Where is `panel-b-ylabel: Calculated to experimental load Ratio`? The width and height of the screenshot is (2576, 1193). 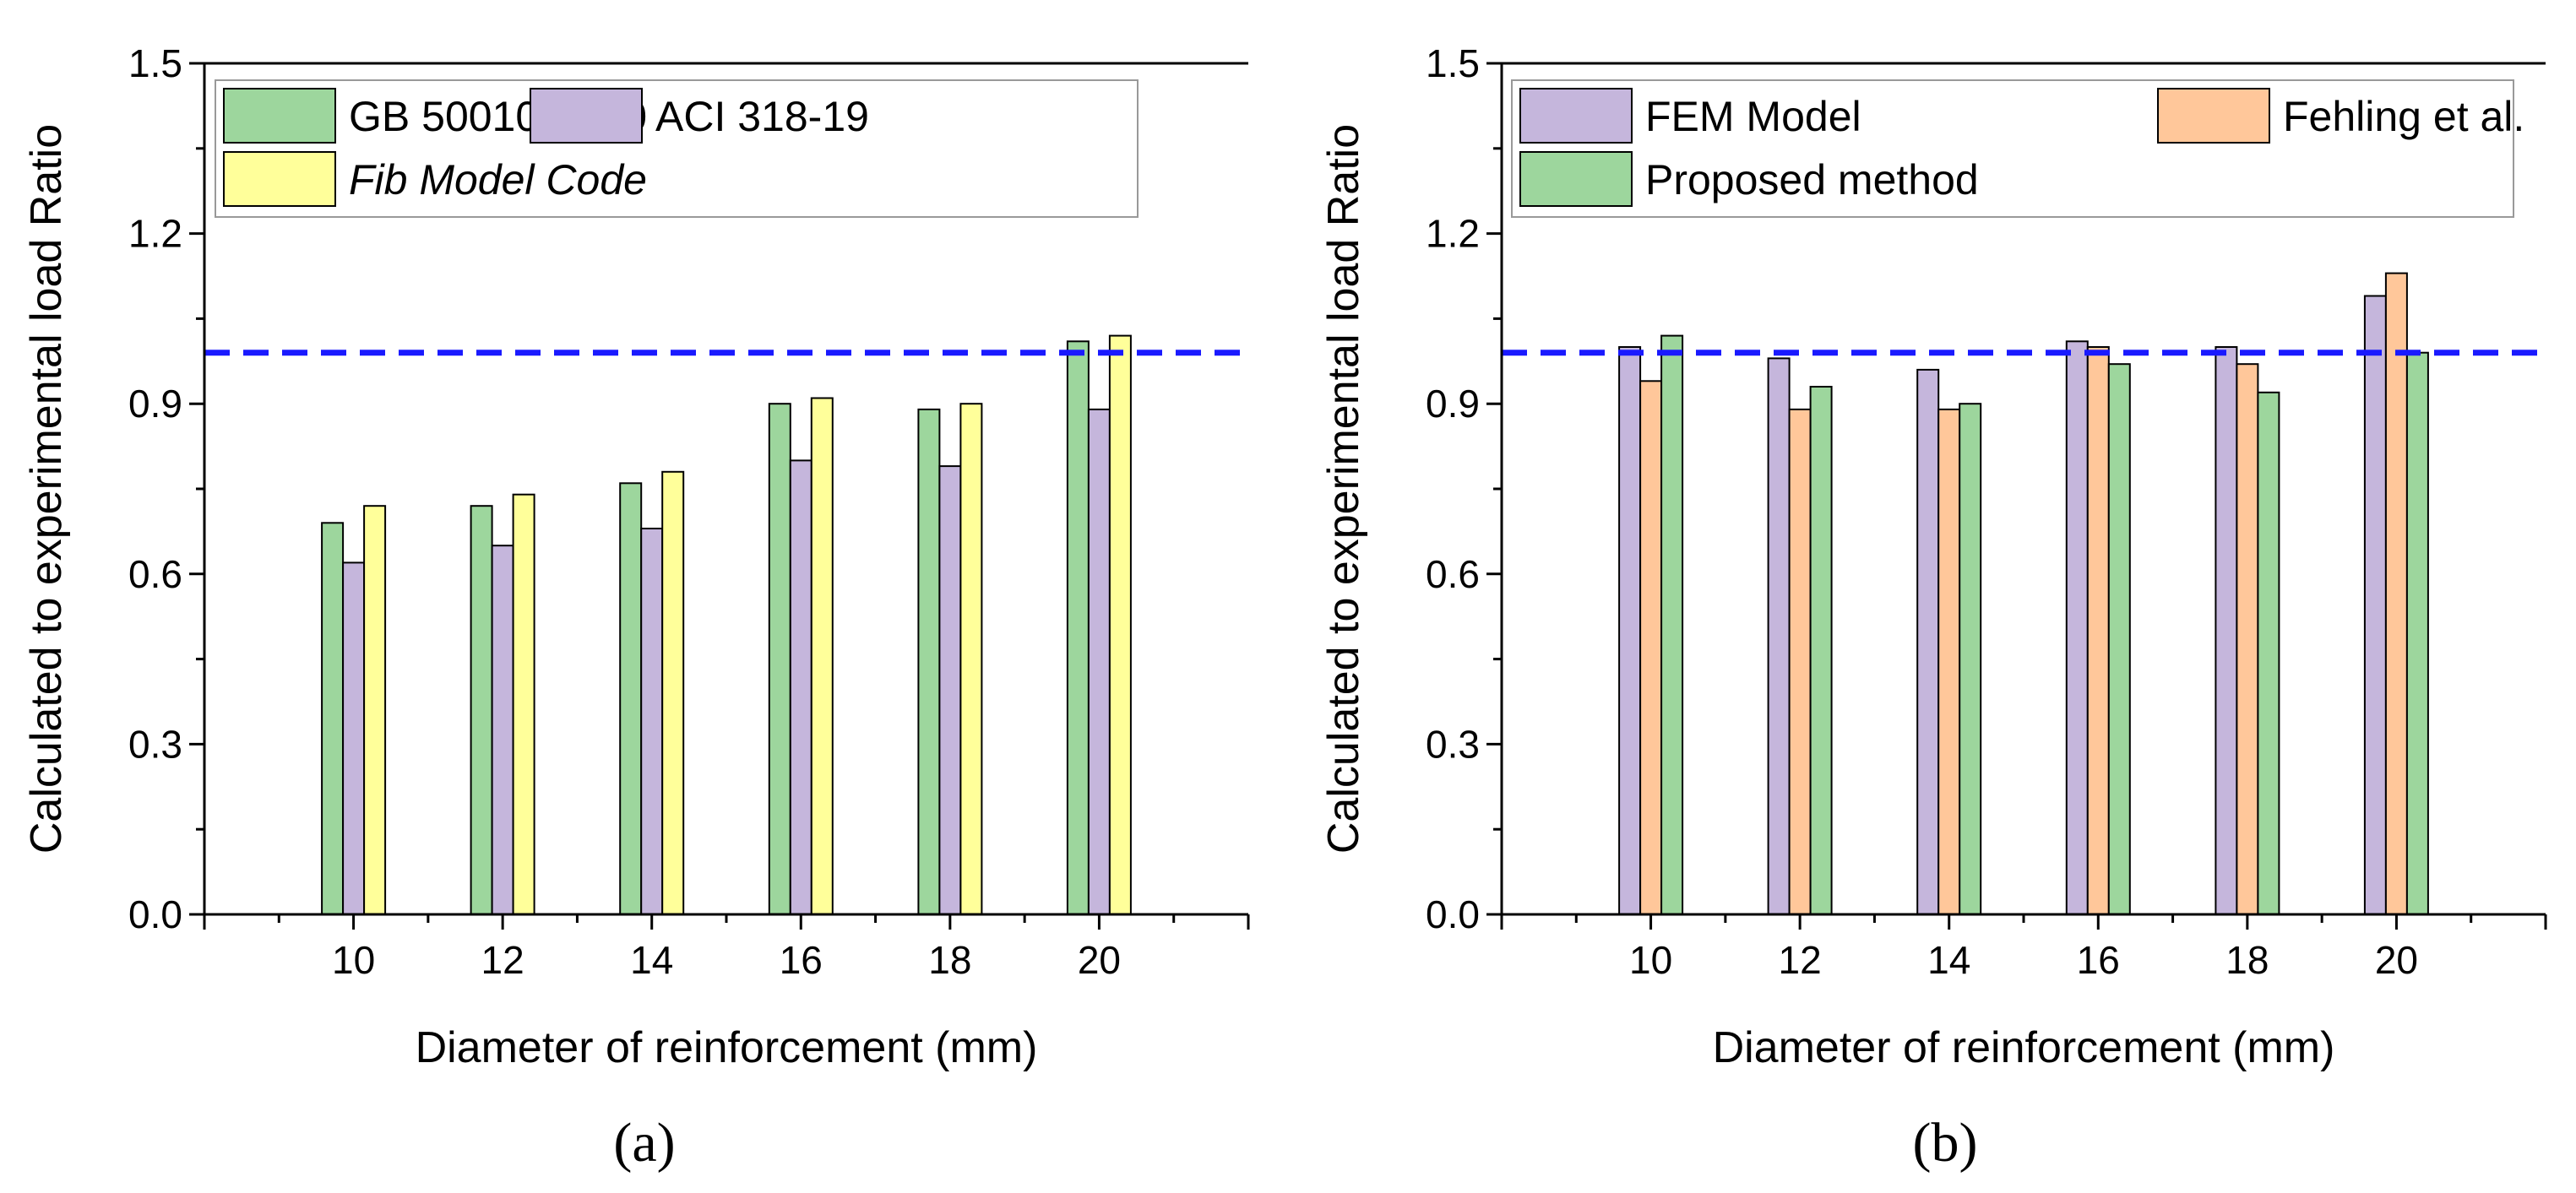 panel-b-ylabel: Calculated to experimental load Ratio is located at coordinates (1343, 489).